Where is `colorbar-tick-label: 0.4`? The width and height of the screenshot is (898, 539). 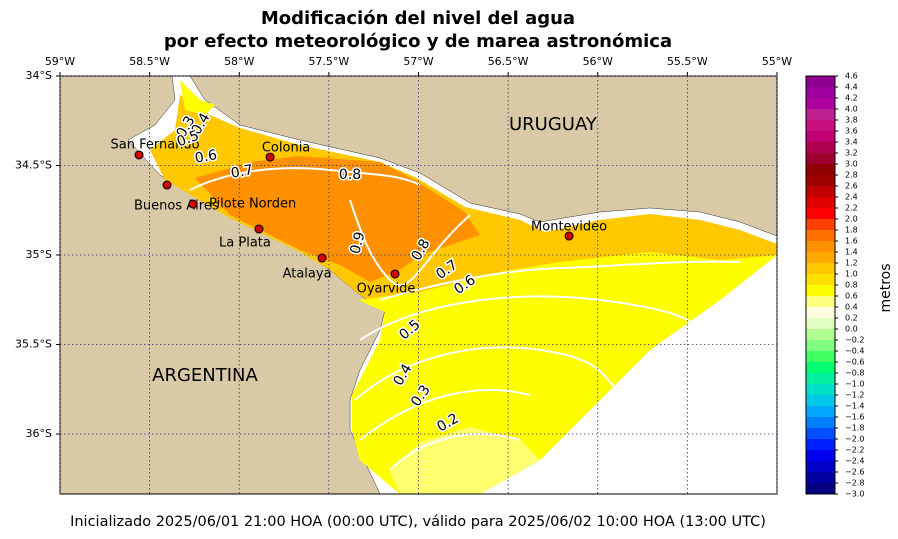
colorbar-tick-label: 0.4 is located at coordinates (851, 307).